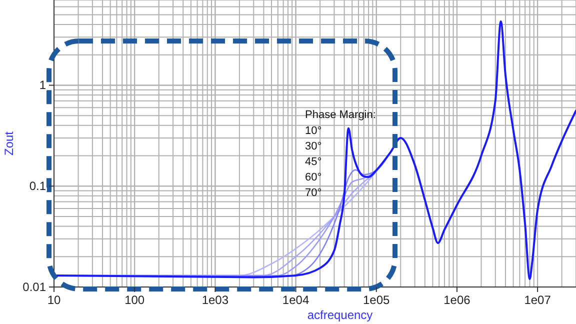 Image resolution: width=576 pixels, height=324 pixels. I want to click on y-tick-label: 1, so click(42, 85).